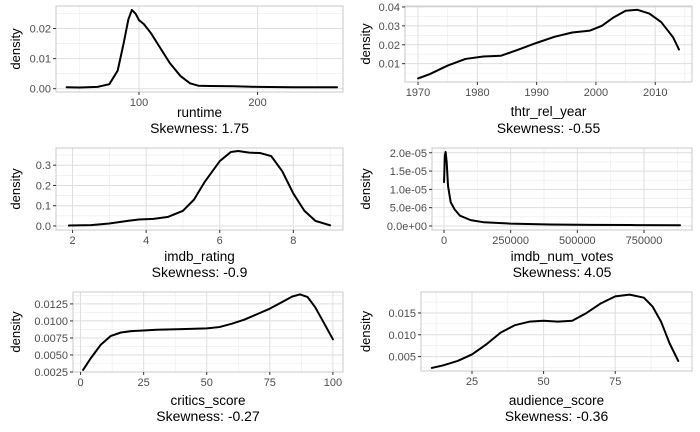 The height and width of the screenshot is (432, 700). I want to click on y-tick-label: 0.0125, so click(51, 305).